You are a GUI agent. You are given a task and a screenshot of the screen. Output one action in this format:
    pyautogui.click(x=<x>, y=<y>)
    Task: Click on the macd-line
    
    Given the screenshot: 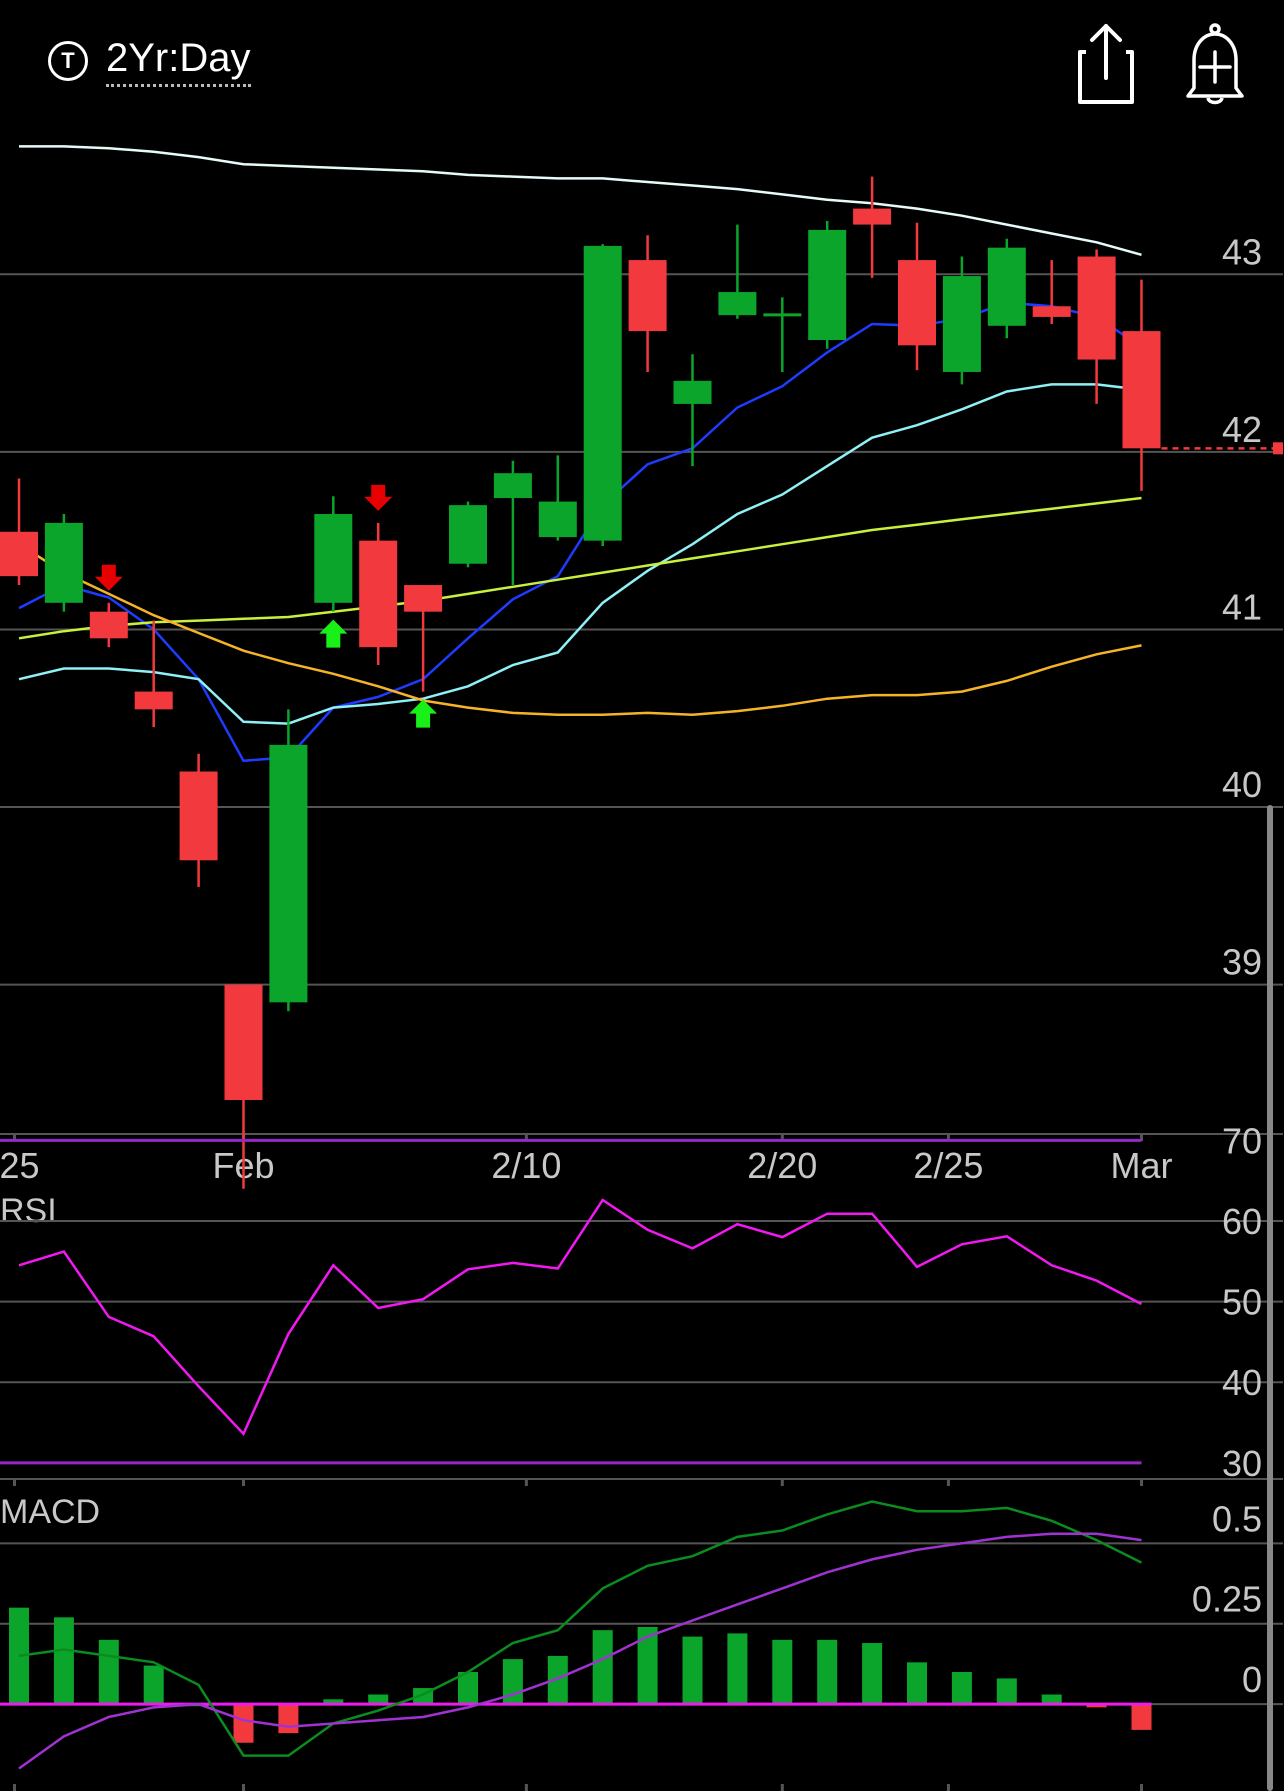 What is the action you would take?
    pyautogui.click(x=580, y=1628)
    